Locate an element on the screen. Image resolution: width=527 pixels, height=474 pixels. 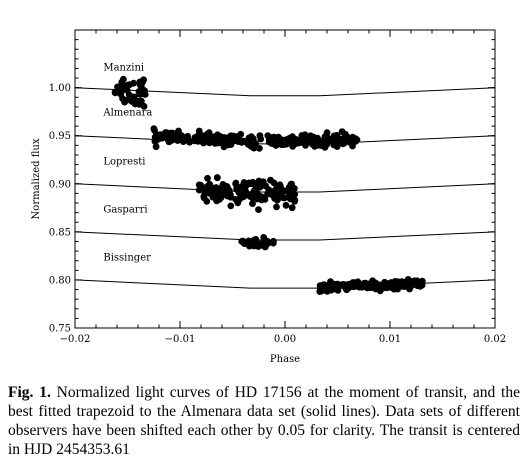
series-label: Gasparri is located at coordinates (125, 210).